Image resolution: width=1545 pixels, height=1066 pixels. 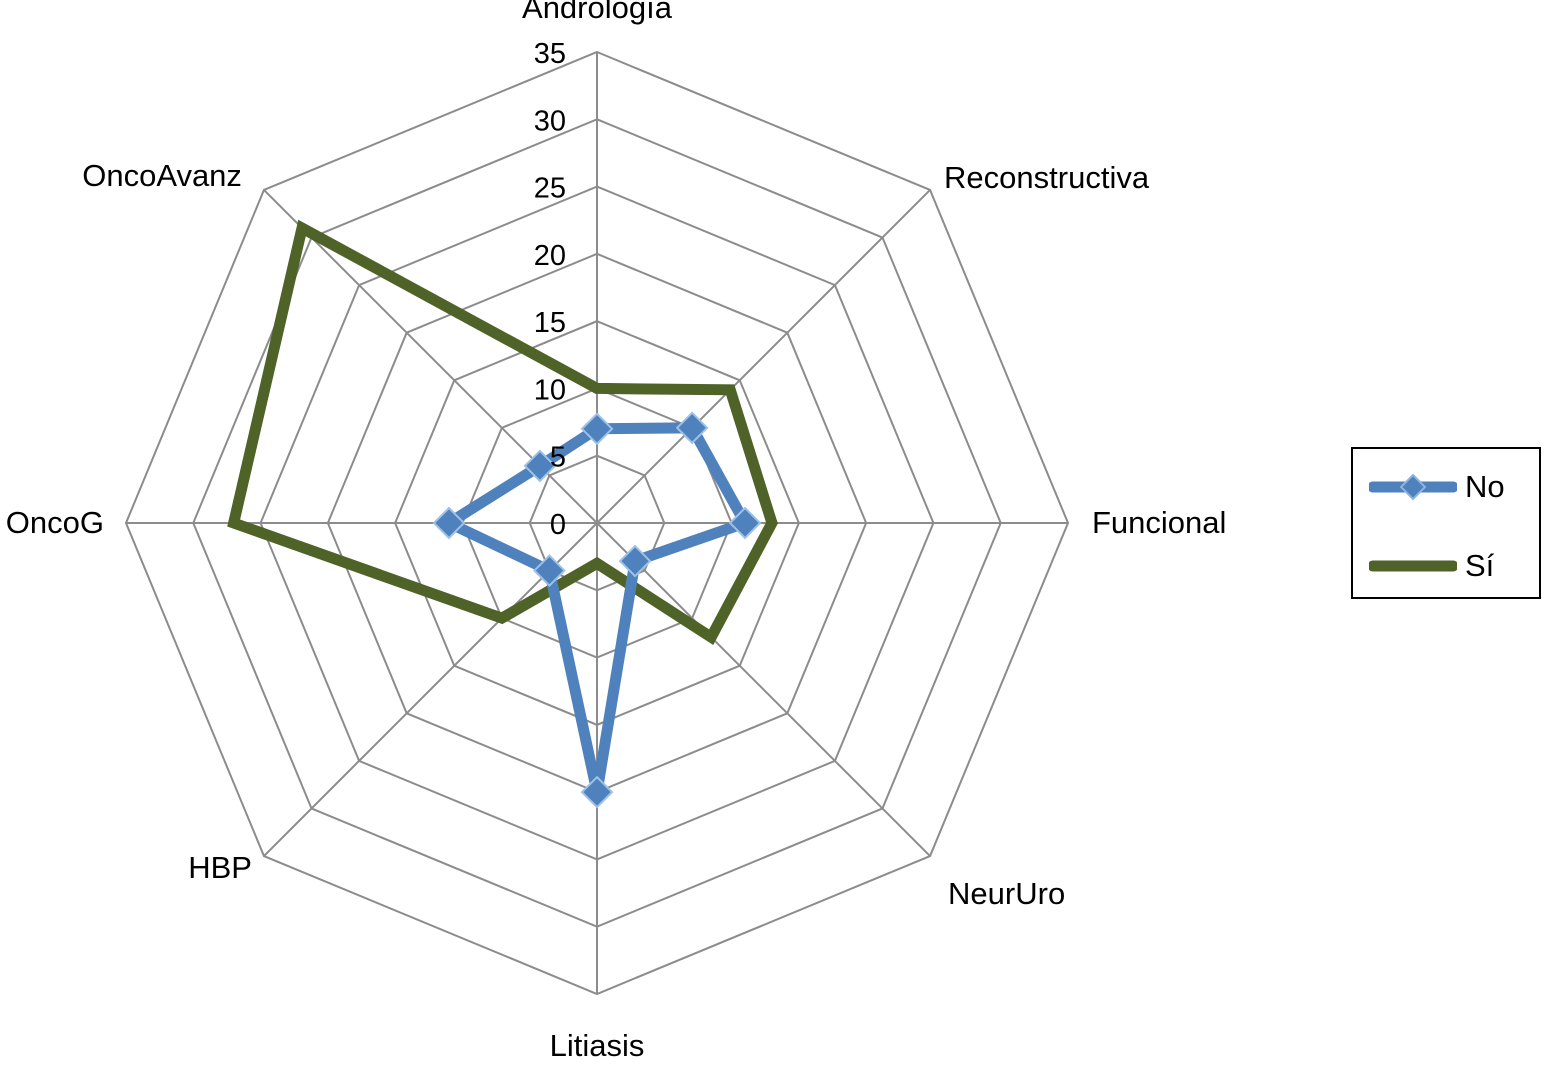 I want to click on tick-label-10: 10, so click(x=550, y=390).